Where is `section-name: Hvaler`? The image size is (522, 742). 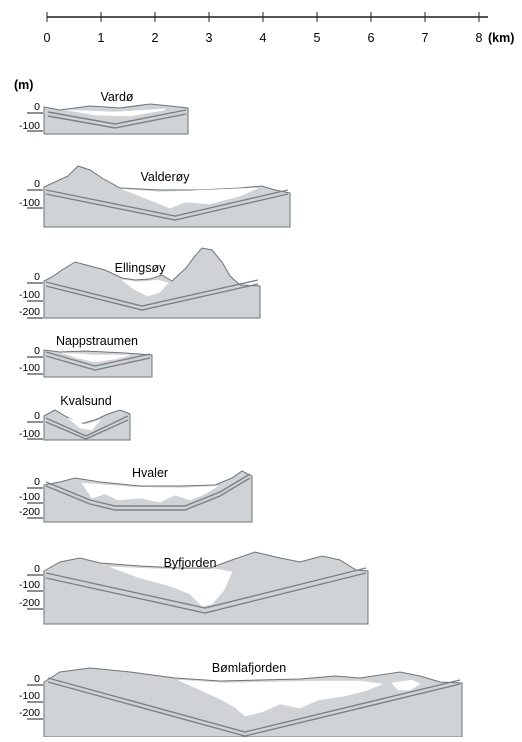
section-name: Hvaler is located at coordinates (150, 473).